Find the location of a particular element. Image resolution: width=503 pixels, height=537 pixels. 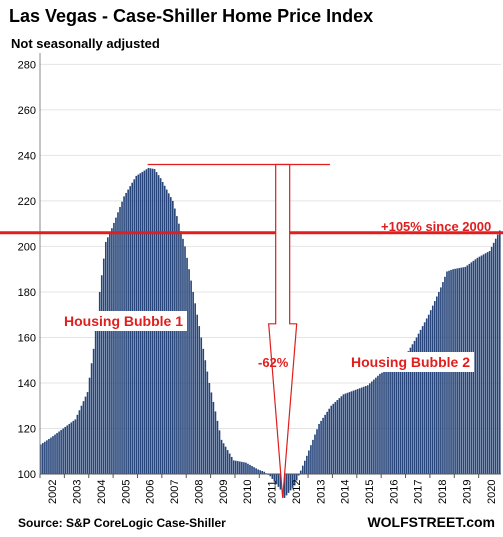

y-tick-label: 100 is located at coordinates (27, 475).